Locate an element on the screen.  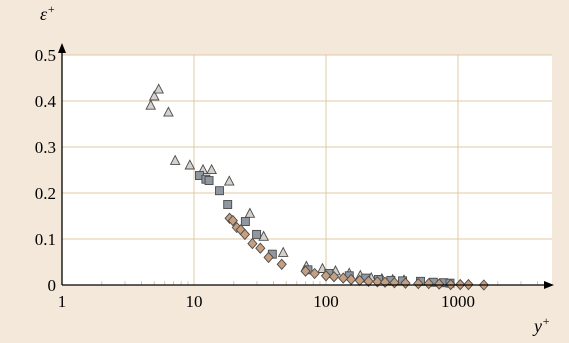
x-axis-title: y+ is located at coordinates (541, 325).